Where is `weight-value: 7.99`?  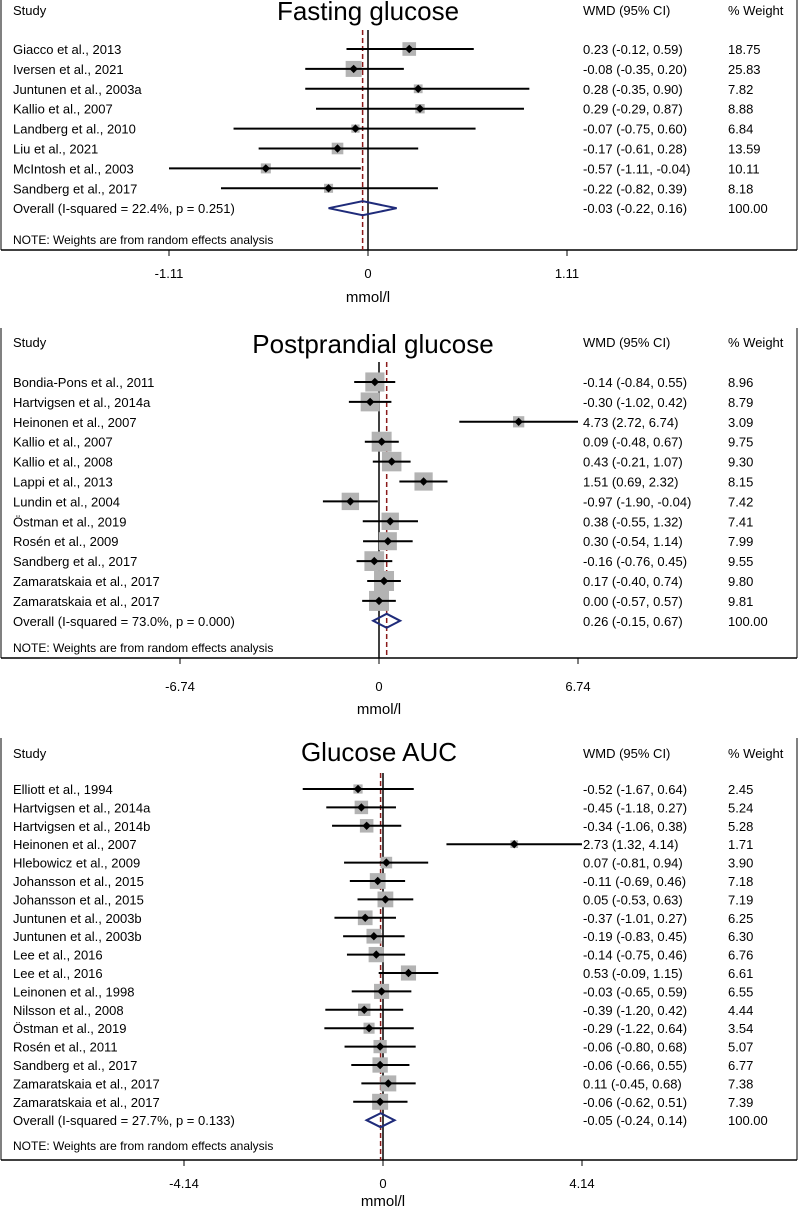
weight-value: 7.99 is located at coordinates (740, 541).